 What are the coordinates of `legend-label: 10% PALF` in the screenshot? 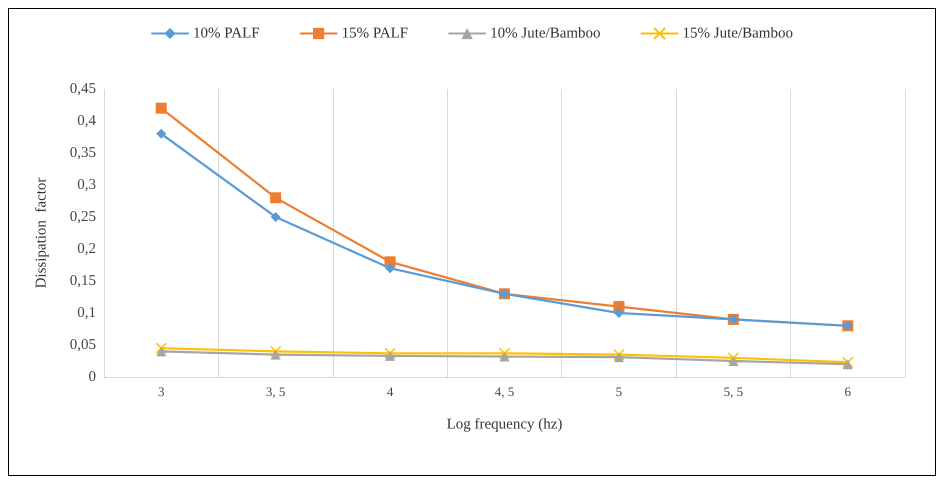 It's located at (226, 34).